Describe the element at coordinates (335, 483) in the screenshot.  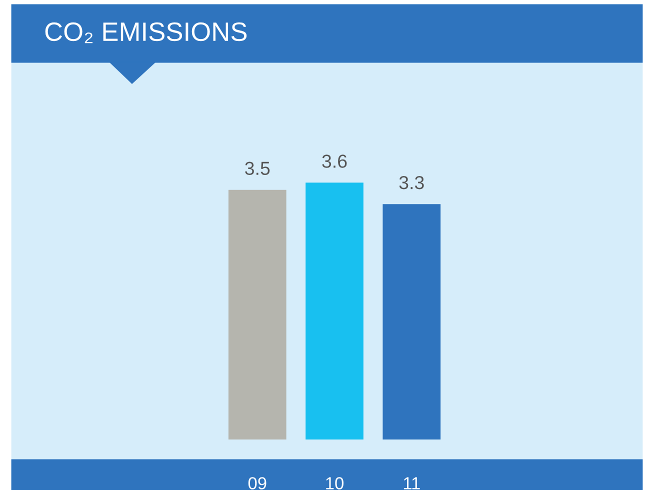
I see `x-tick-label: 10` at that location.